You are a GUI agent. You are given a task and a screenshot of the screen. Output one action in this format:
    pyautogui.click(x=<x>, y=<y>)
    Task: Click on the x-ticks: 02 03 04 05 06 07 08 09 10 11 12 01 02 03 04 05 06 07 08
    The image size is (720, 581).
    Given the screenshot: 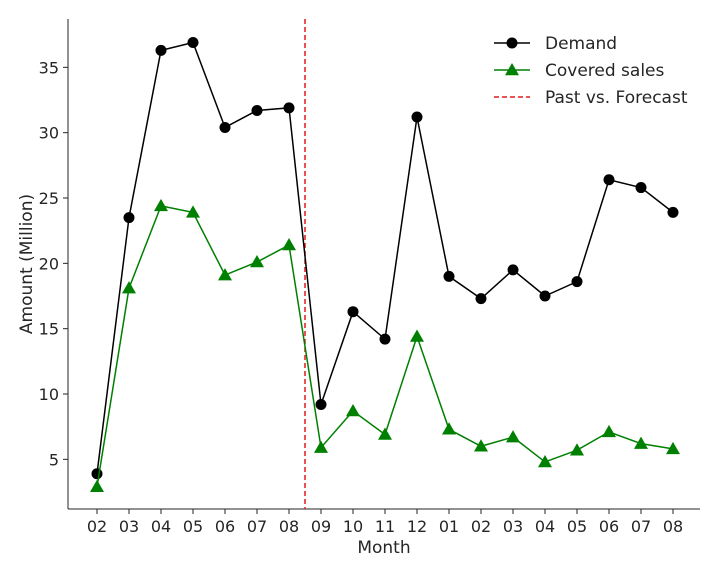 What is the action you would take?
    pyautogui.click(x=385, y=522)
    